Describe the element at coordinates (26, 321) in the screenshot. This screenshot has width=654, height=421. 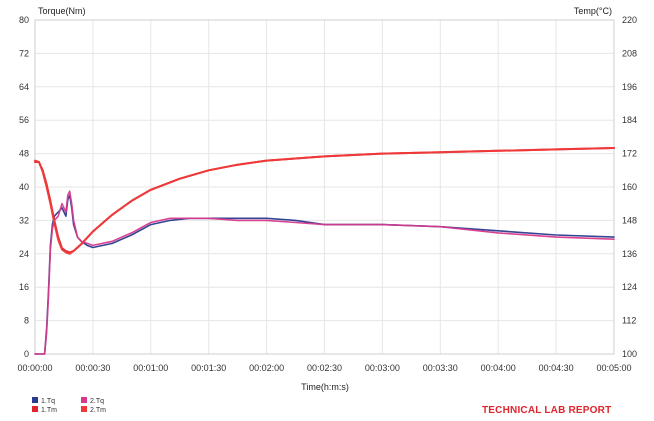
I see `left-tick-label: 8` at that location.